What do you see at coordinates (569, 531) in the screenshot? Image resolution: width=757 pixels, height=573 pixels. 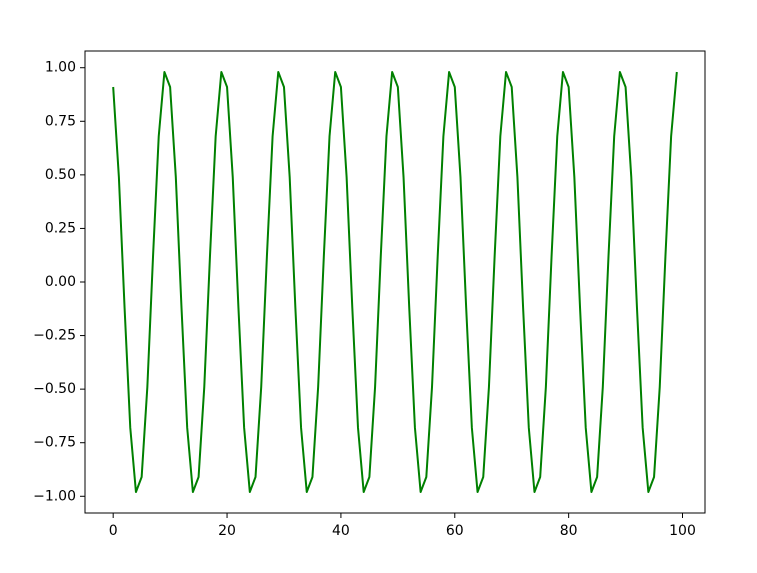 I see `x-tick-label: 80` at bounding box center [569, 531].